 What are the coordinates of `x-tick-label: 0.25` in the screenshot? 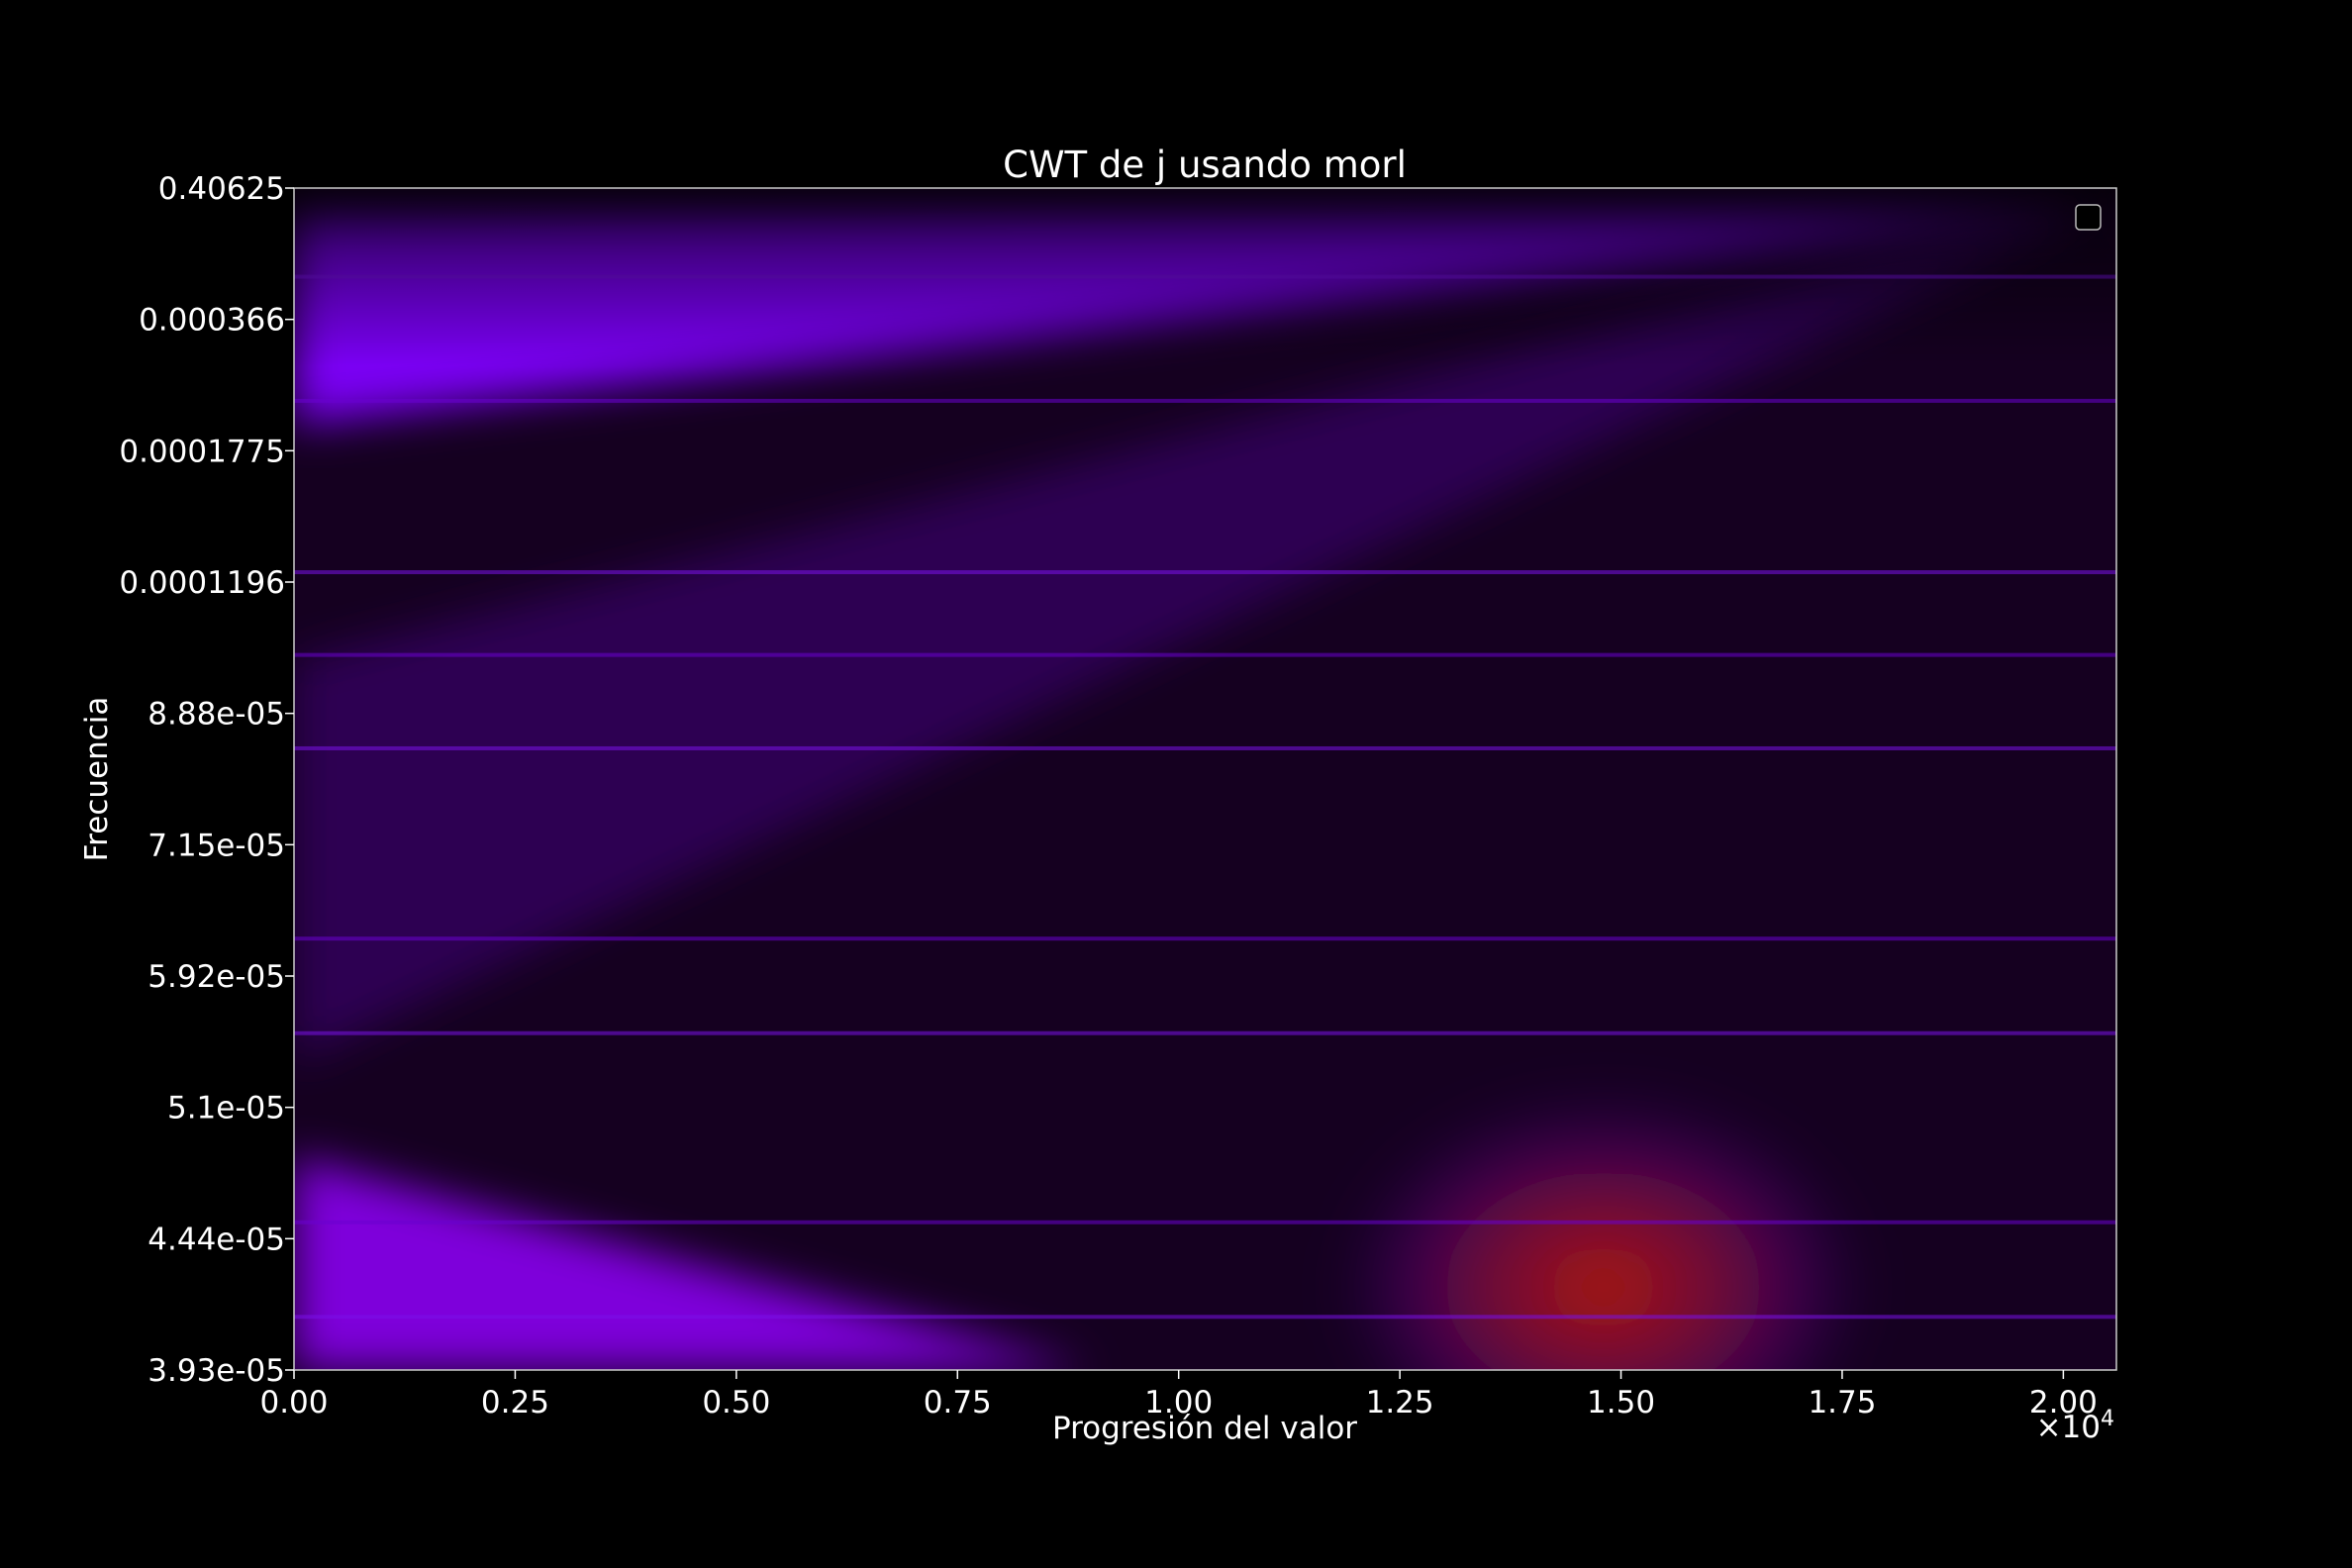 It's located at (515, 1403).